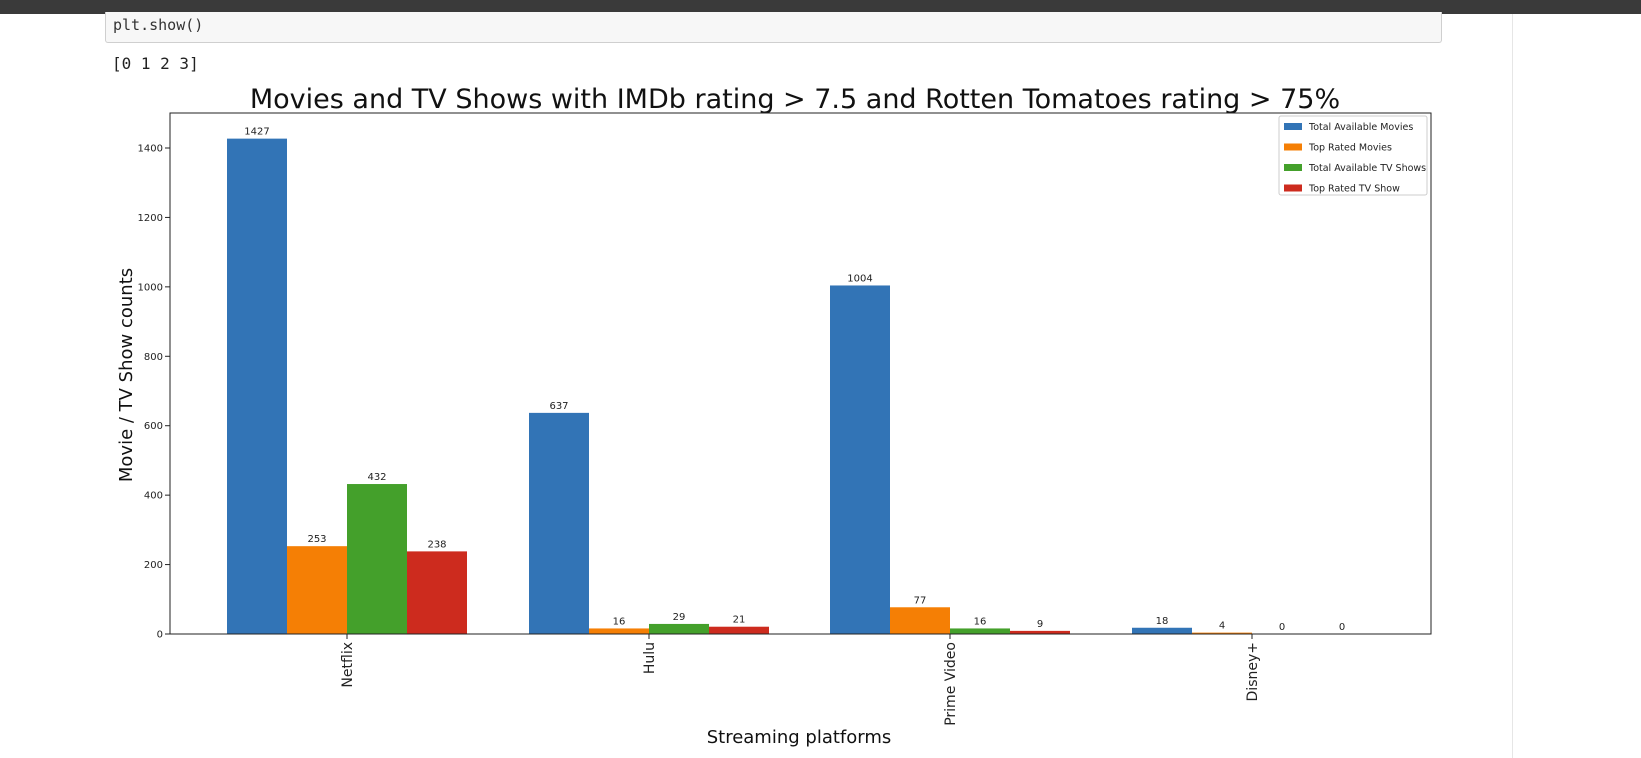  What do you see at coordinates (160, 635) in the screenshot?
I see `y-tick-label: 0` at bounding box center [160, 635].